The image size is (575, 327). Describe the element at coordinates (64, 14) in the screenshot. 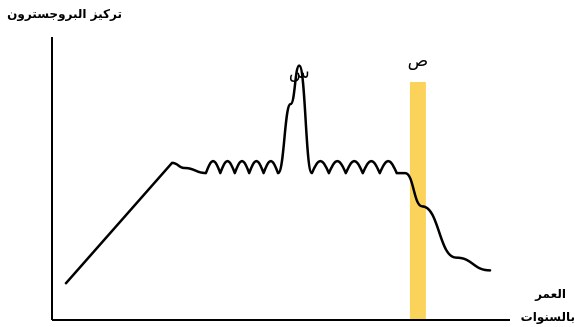

I see `y-axis-label: تركيز البروجسترون` at that location.